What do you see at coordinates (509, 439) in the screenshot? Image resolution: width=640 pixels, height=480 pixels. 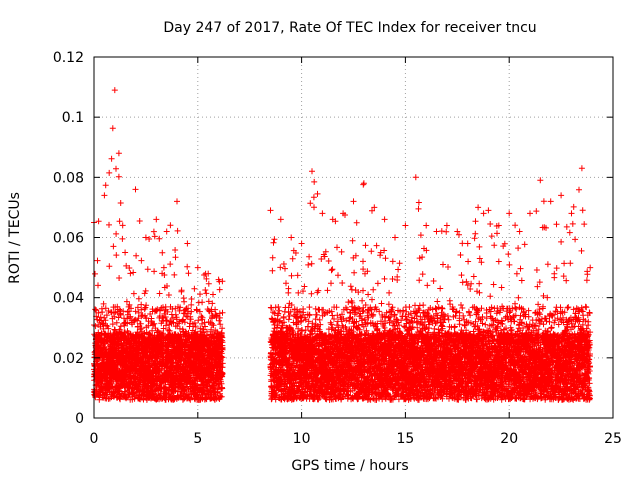 I see `x-tick-label: 20` at bounding box center [509, 439].